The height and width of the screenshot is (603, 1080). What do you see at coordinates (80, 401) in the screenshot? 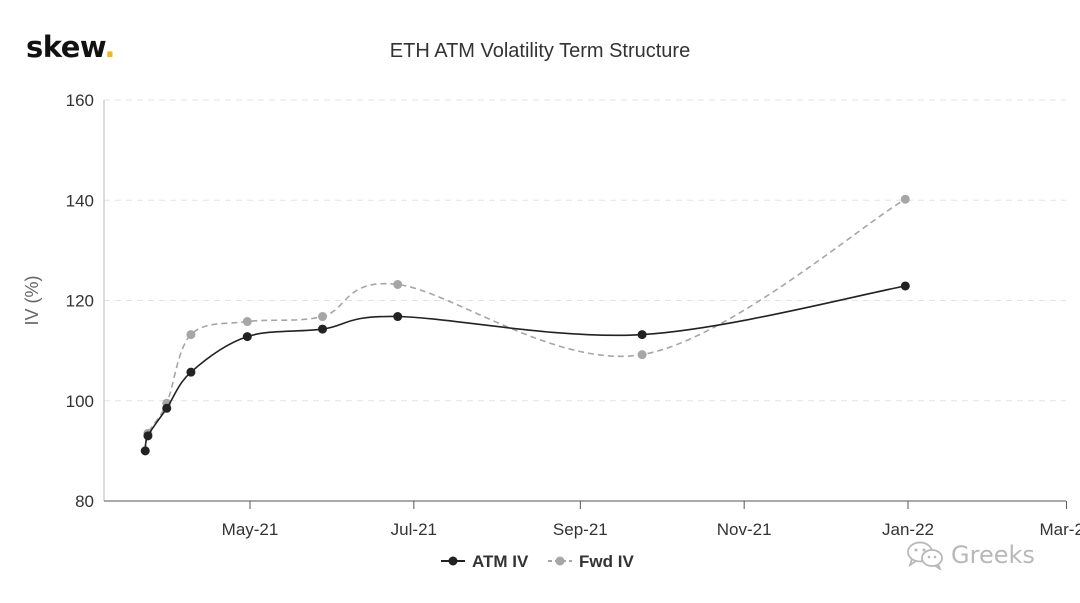
I see `y-tick-label: 100` at bounding box center [80, 401].